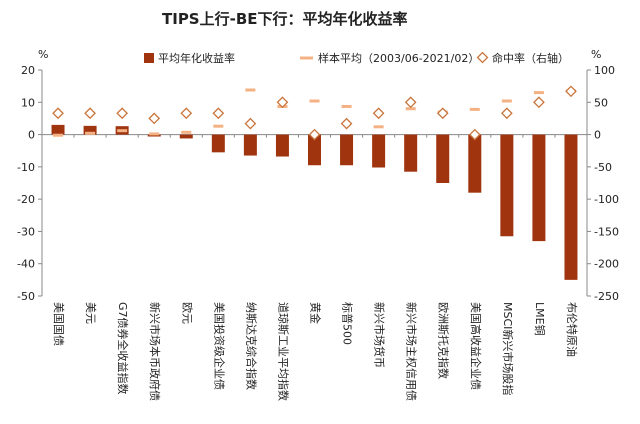 The height and width of the screenshot is (424, 640). Describe the element at coordinates (43, 54) in the screenshot. I see `left-axis-unit: %` at that location.